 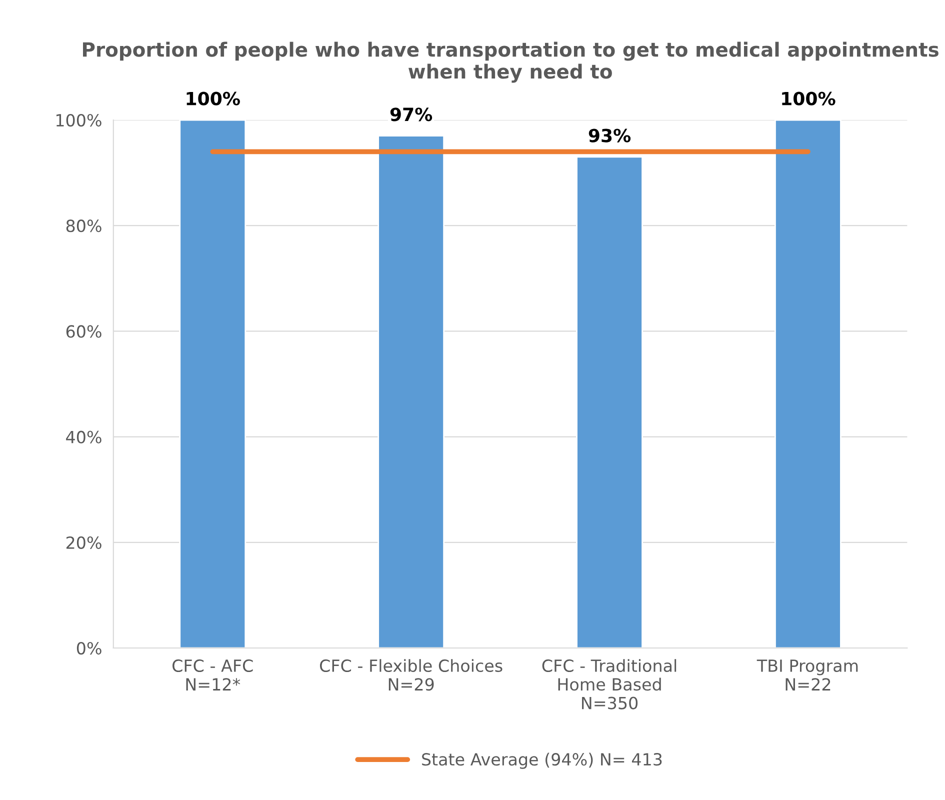 What do you see at coordinates (212, 674) in the screenshot?
I see `x-tick-label: CFC - AFC N=12*` at bounding box center [212, 674].